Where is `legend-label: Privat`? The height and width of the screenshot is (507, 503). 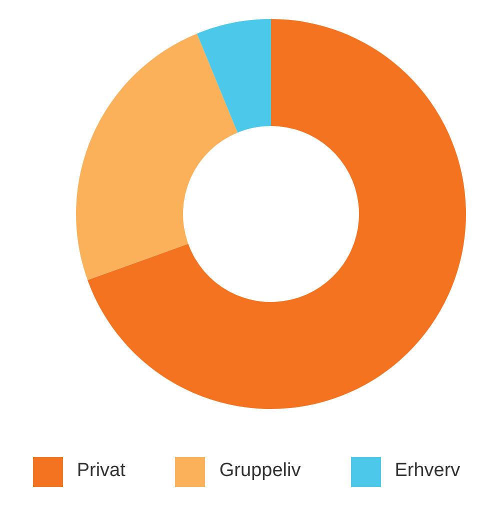
legend-label: Privat is located at coordinates (101, 471).